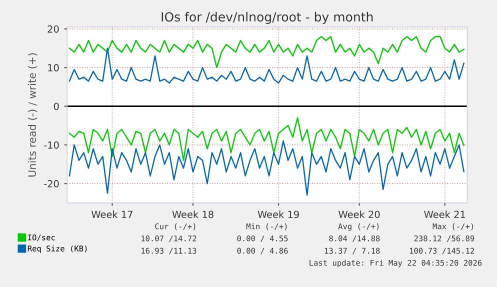 This screenshot has height=287, width=497. Describe the element at coordinates (267, 18) in the screenshot. I see `chart-title: IOs for /dev/nlnog/root - by month` at that location.